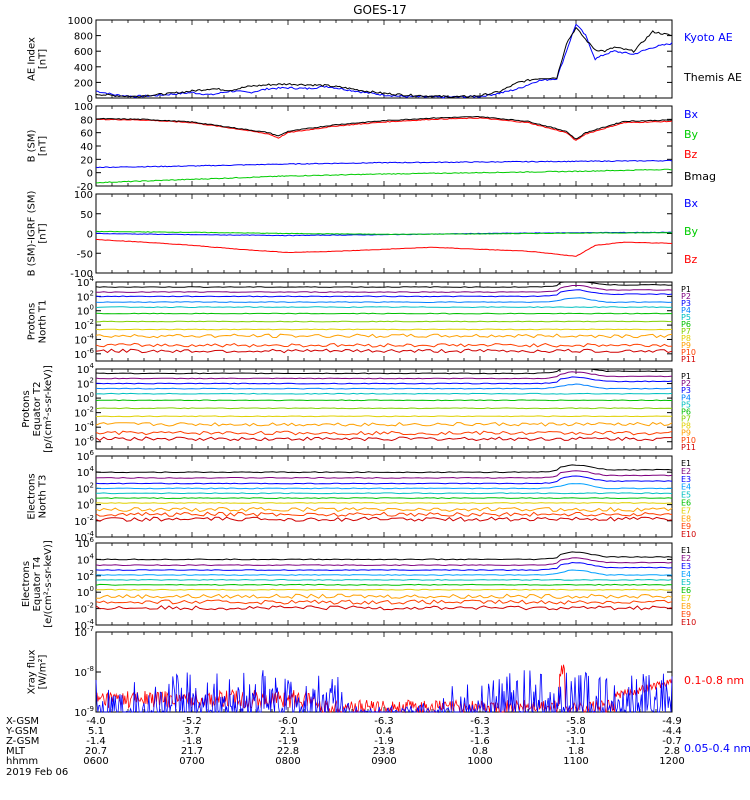  What do you see at coordinates (32, 496) in the screenshot?
I see `y-axis-label: Electrons` at bounding box center [32, 496].